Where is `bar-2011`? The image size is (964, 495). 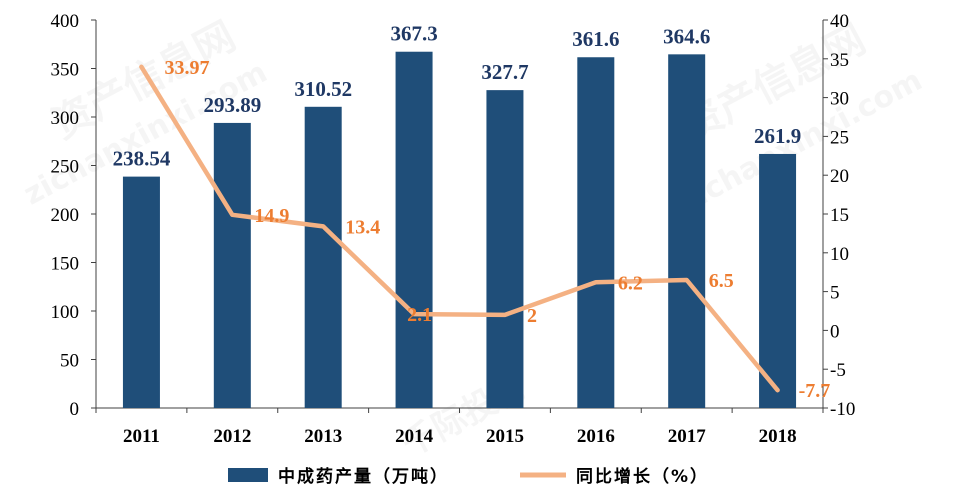 bar-2011 is located at coordinates (141, 292).